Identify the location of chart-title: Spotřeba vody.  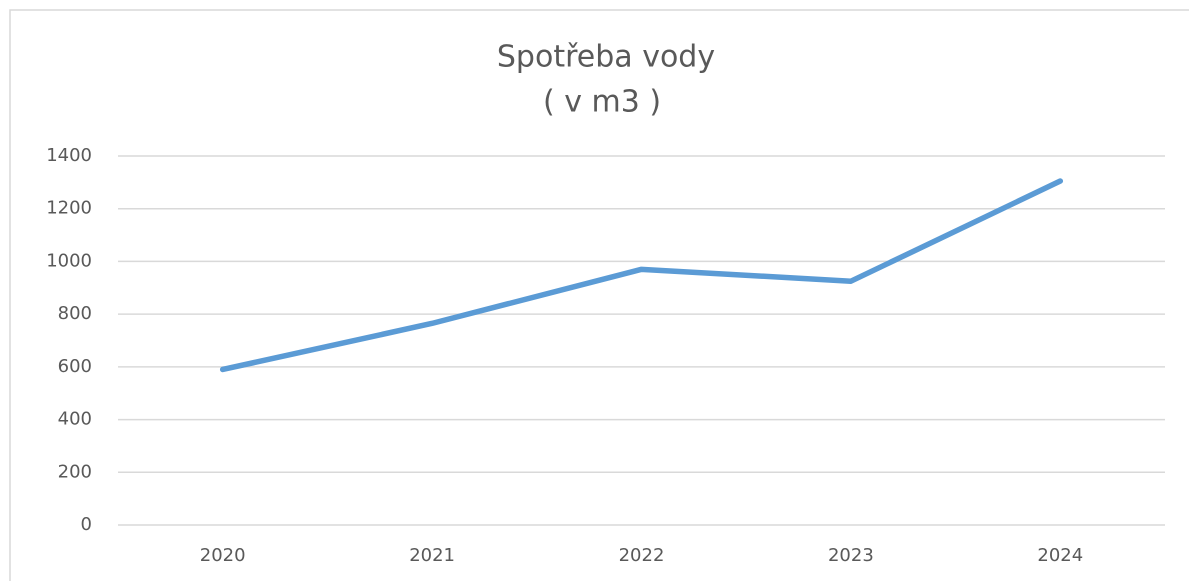
(606, 57).